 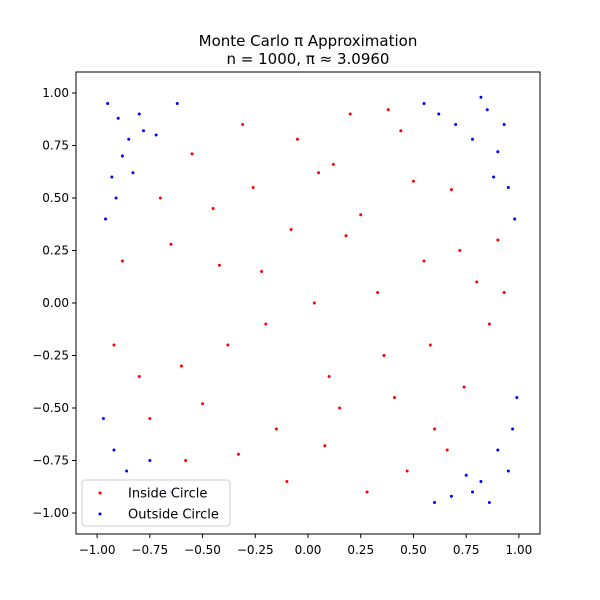 I want to click on legend: Inside Circle Outside Circle, so click(x=156, y=503).